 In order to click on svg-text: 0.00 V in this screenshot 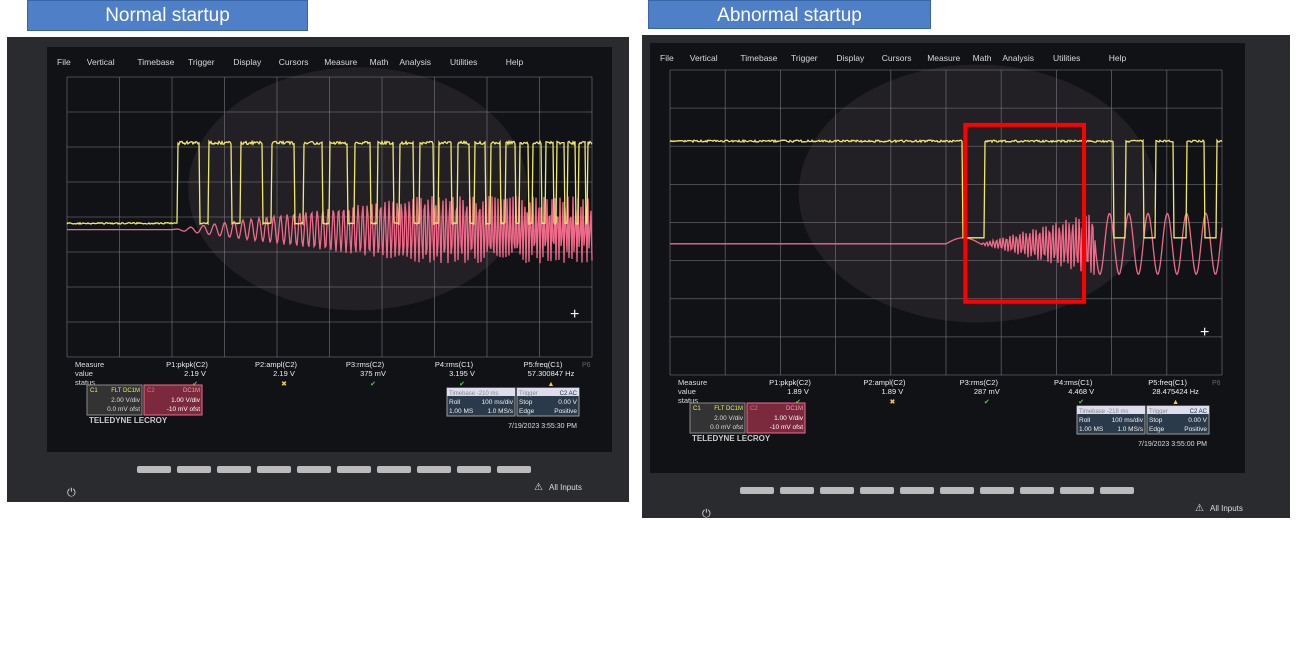, I will do `click(567, 402)`.